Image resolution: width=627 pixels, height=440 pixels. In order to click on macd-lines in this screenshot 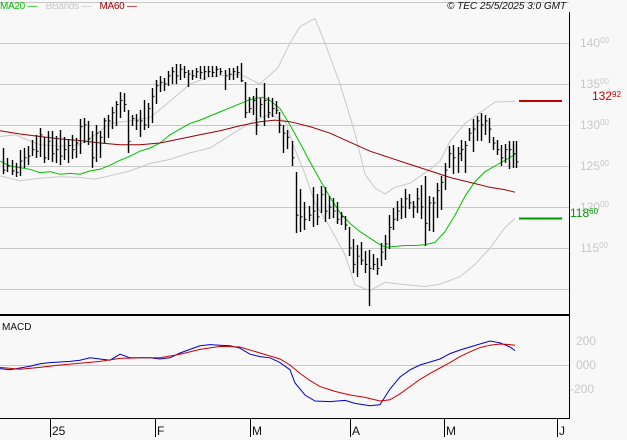, I will do `click(258, 373)`.